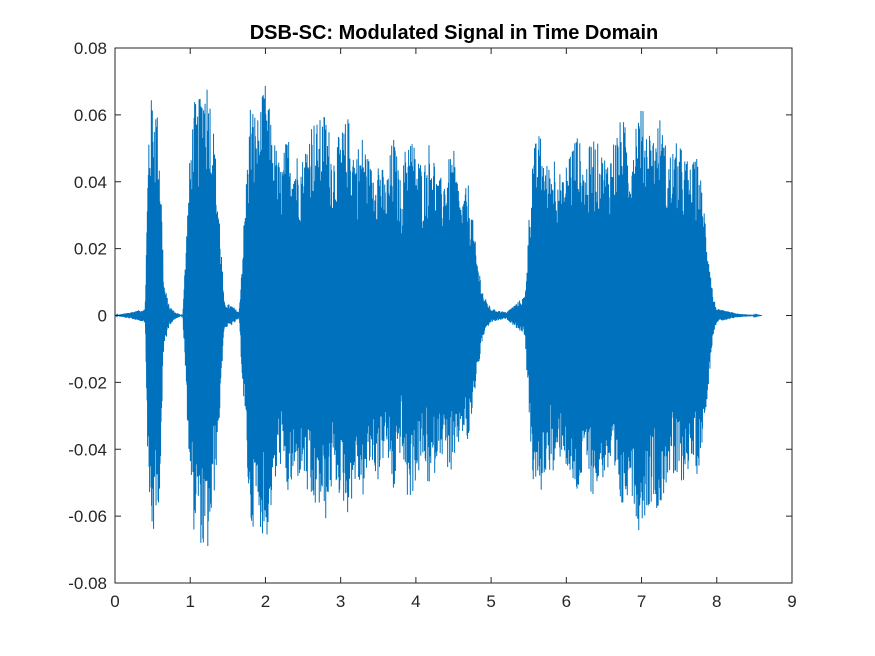 Image resolution: width=875 pixels, height=656 pixels. What do you see at coordinates (716, 601) in the screenshot?
I see `x-tick-label: 8` at bounding box center [716, 601].